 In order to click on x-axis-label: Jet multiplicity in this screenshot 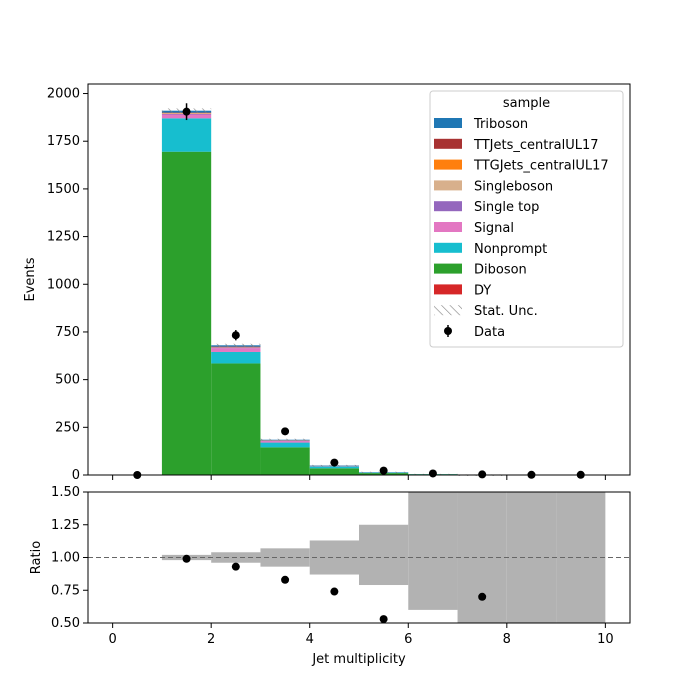, I will do `click(358, 659)`.